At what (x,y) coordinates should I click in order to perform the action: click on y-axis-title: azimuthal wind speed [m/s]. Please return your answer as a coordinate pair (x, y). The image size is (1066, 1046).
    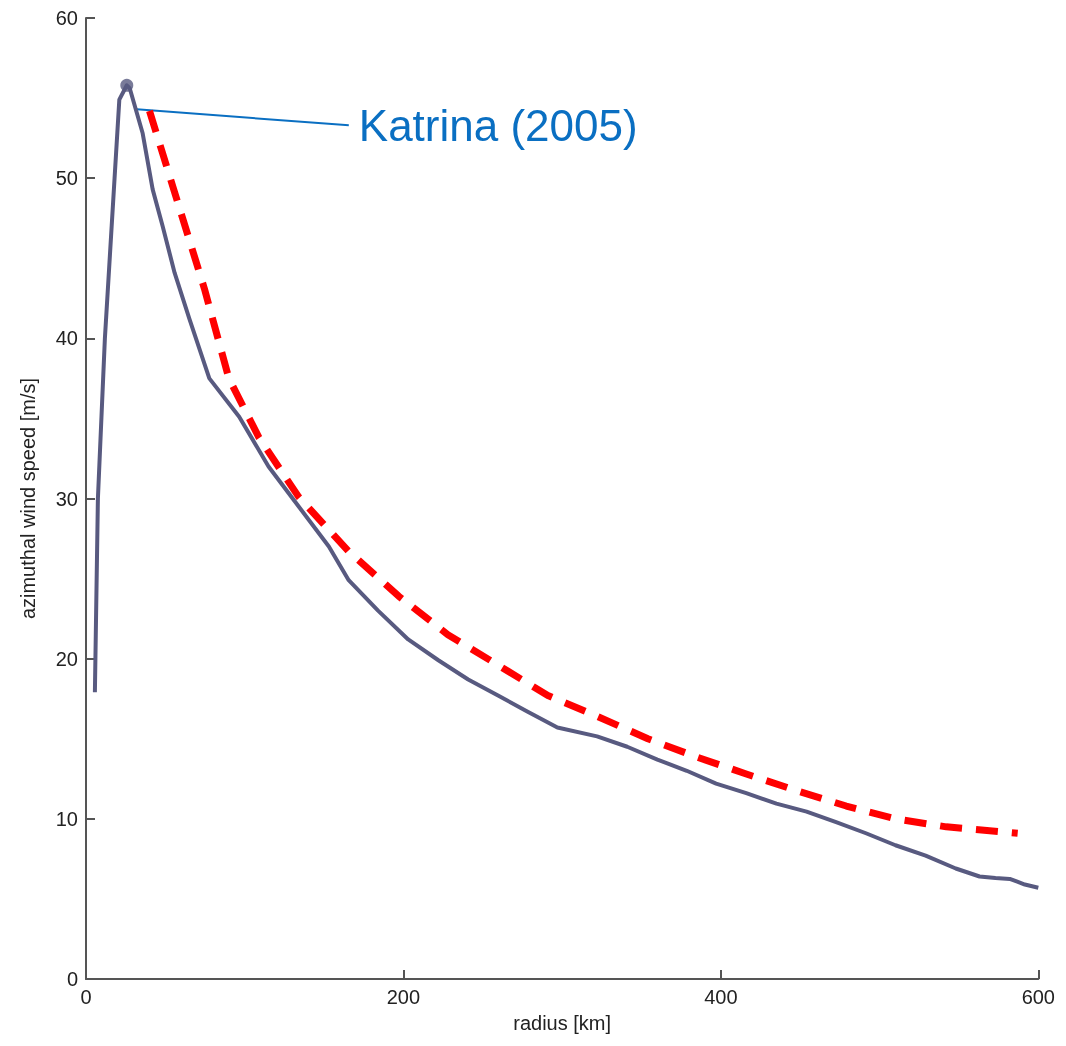
    Looking at the image, I should click on (28, 498).